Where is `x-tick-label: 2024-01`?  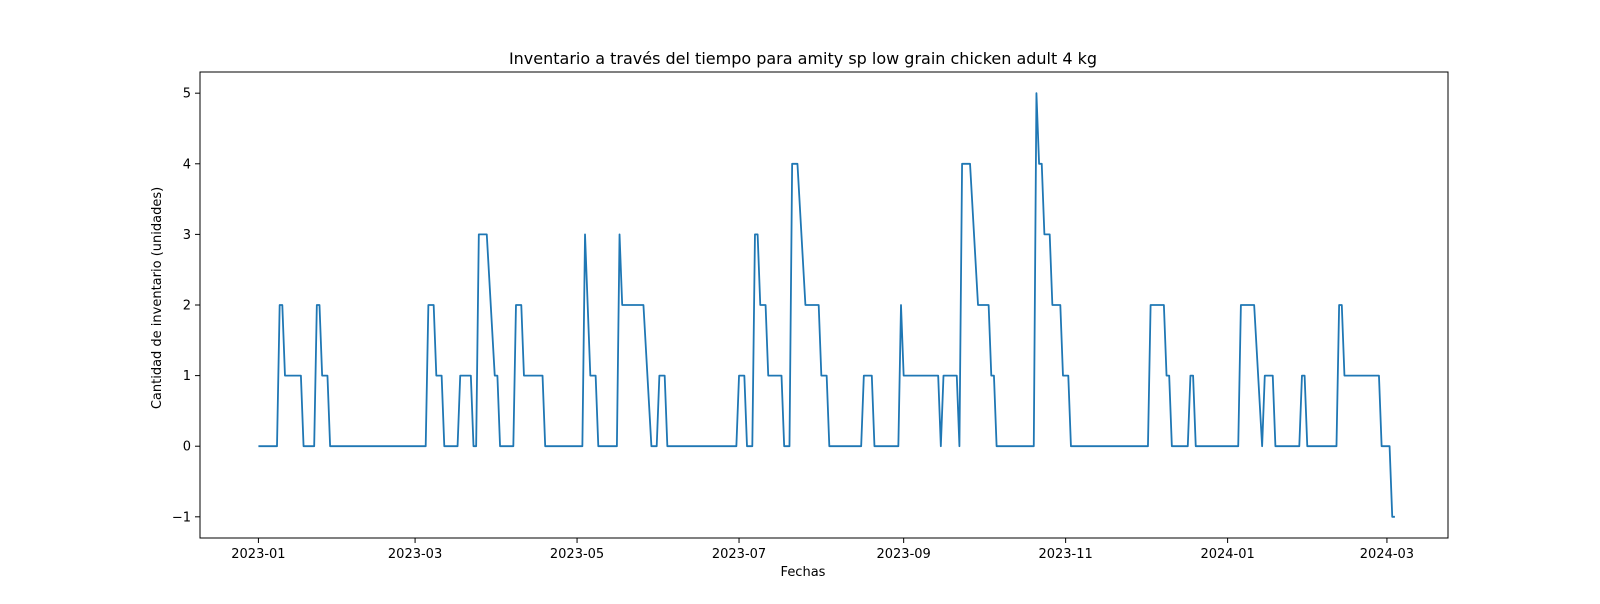 x-tick-label: 2024-01 is located at coordinates (1227, 554).